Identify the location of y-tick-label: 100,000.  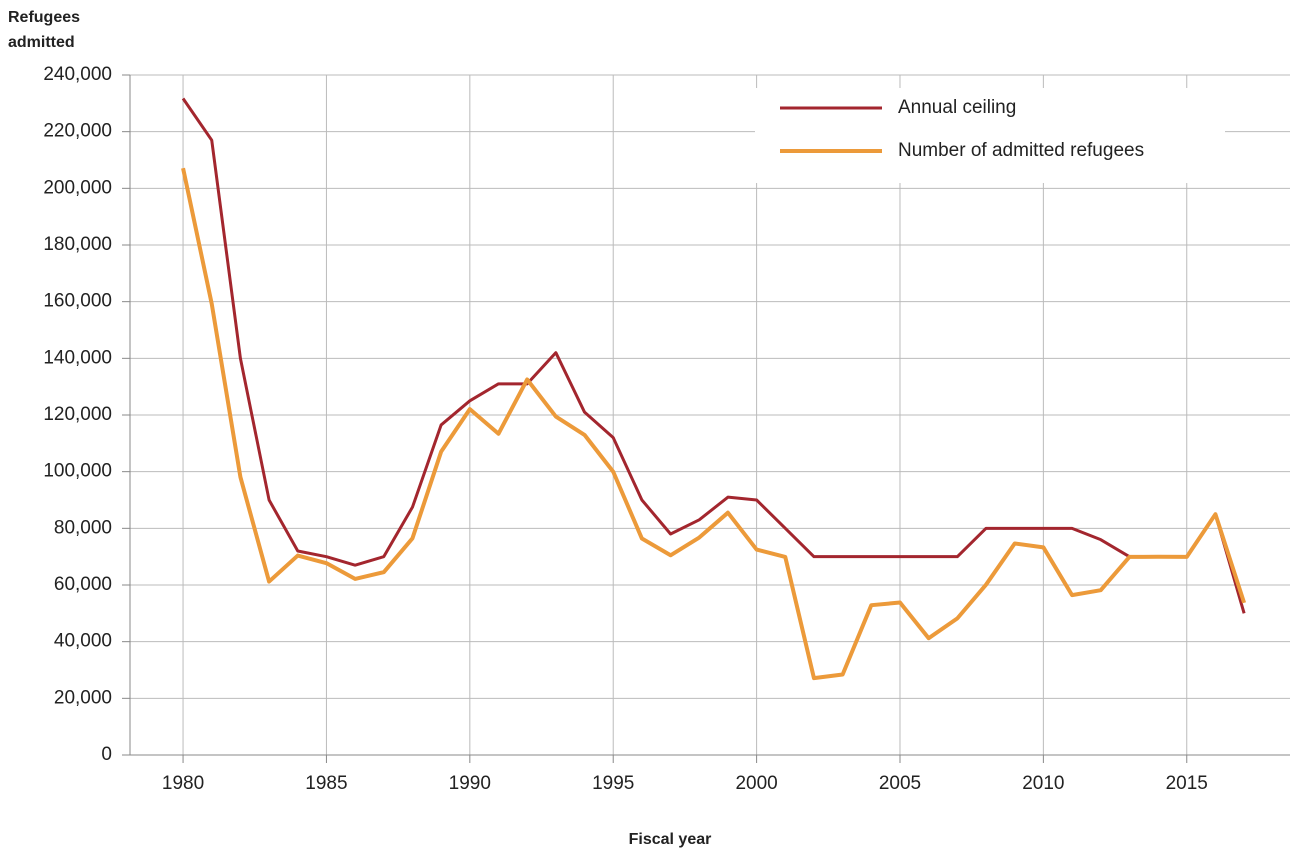
(77, 471).